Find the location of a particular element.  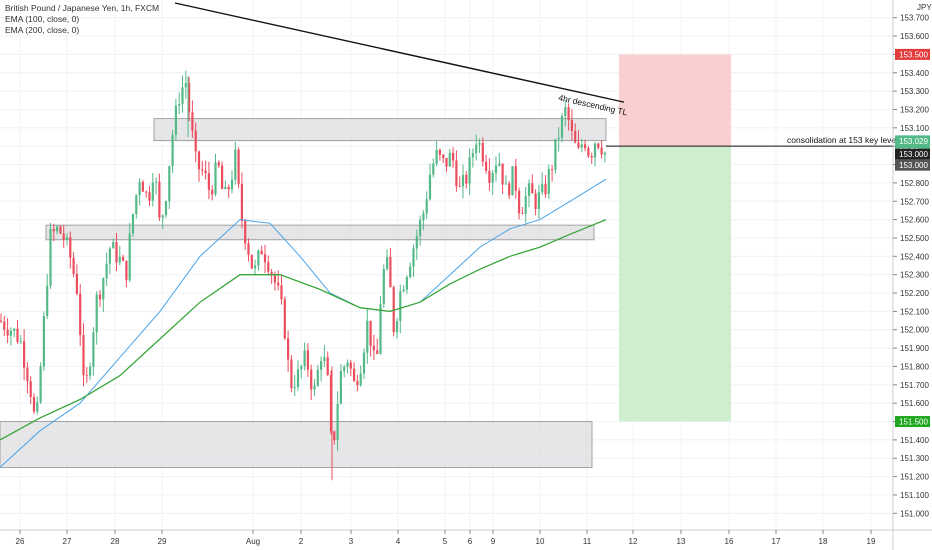

key-level-label: consolidation at 153 key level is located at coordinates (842, 140).